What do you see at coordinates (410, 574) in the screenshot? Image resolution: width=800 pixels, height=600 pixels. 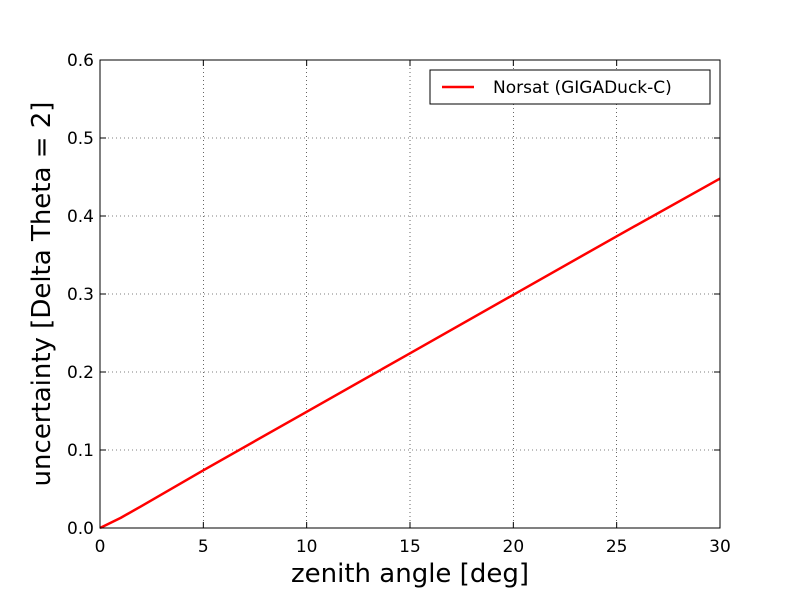 I see `x-axis-title: zenith angle [deg]` at bounding box center [410, 574].